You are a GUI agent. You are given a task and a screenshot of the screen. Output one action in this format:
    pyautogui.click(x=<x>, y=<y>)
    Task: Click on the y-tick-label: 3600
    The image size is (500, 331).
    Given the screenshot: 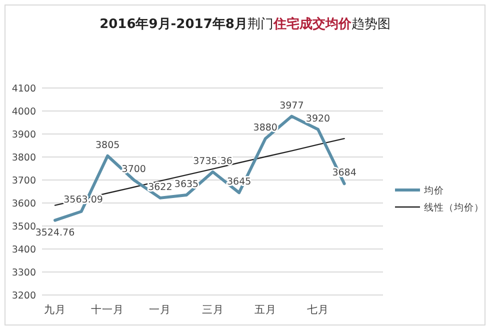 What is the action you would take?
    pyautogui.click(x=24, y=204)
    